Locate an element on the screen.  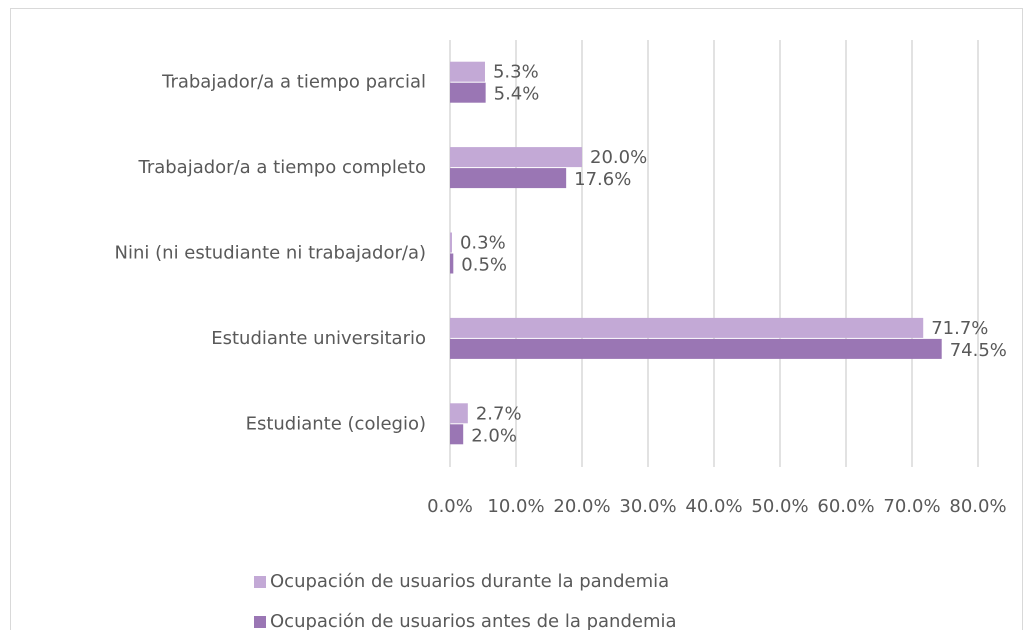
x-tick-label: 0.0% is located at coordinates (450, 506).